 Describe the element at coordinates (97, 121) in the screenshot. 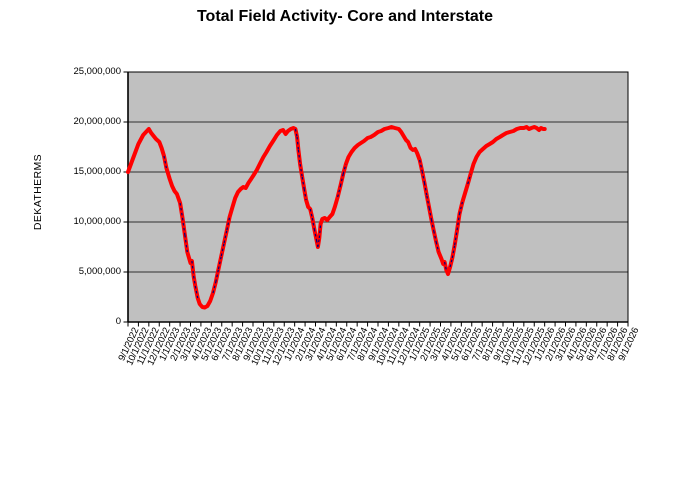

I see `y-axis-tick-label: 20,000,000` at that location.